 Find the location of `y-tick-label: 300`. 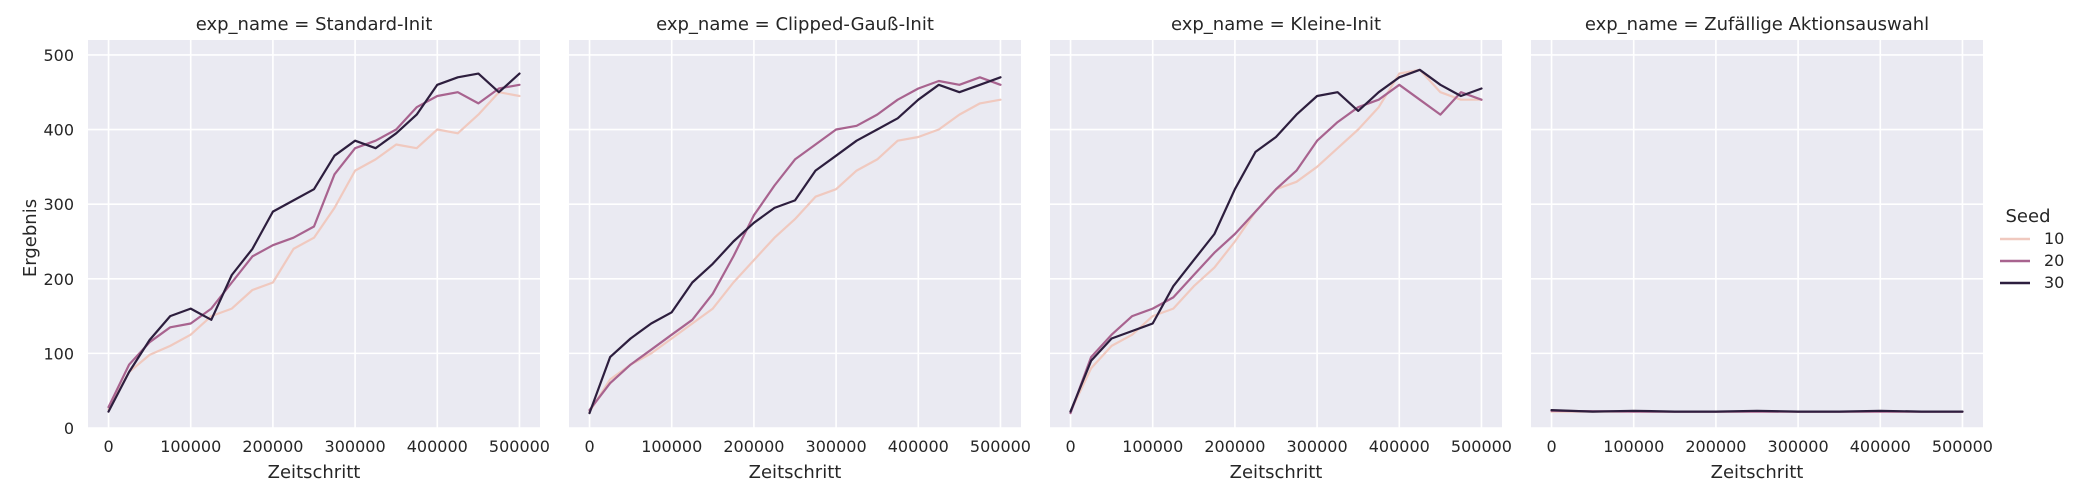

y-tick-label: 300 is located at coordinates (58, 204).